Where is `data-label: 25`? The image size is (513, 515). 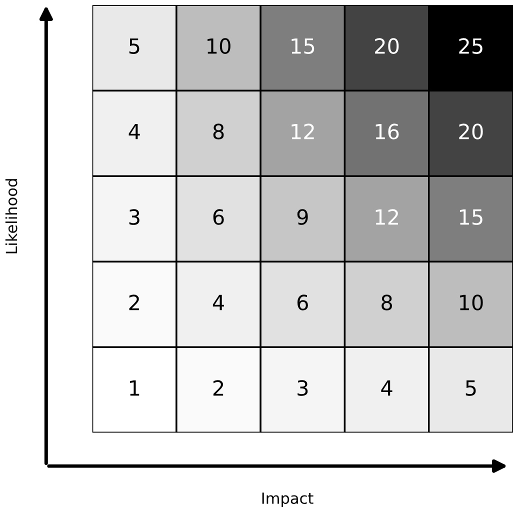 data-label: 25 is located at coordinates (470, 46).